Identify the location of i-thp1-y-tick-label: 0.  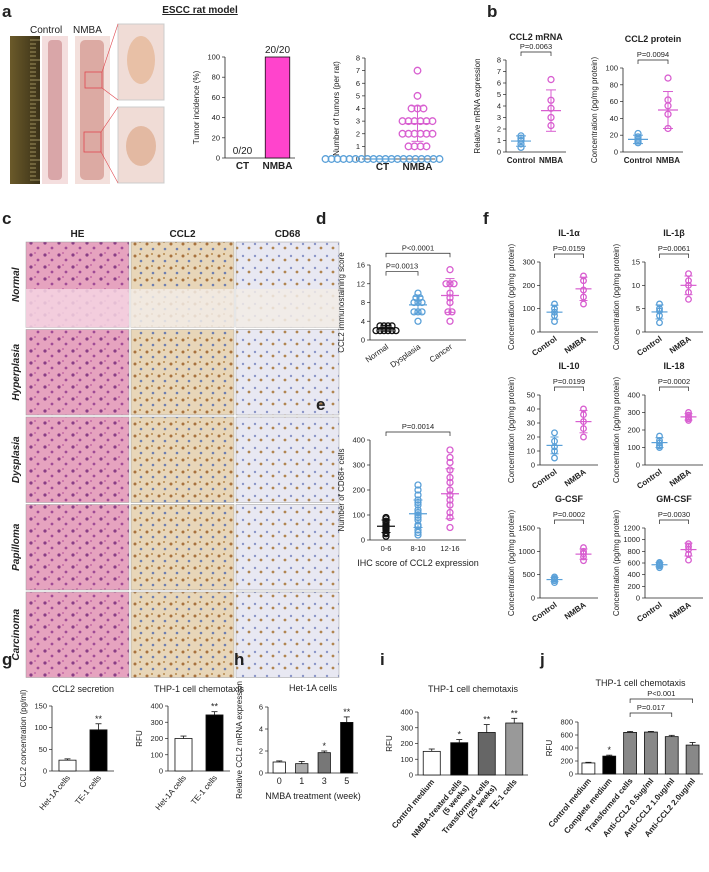
(411, 775).